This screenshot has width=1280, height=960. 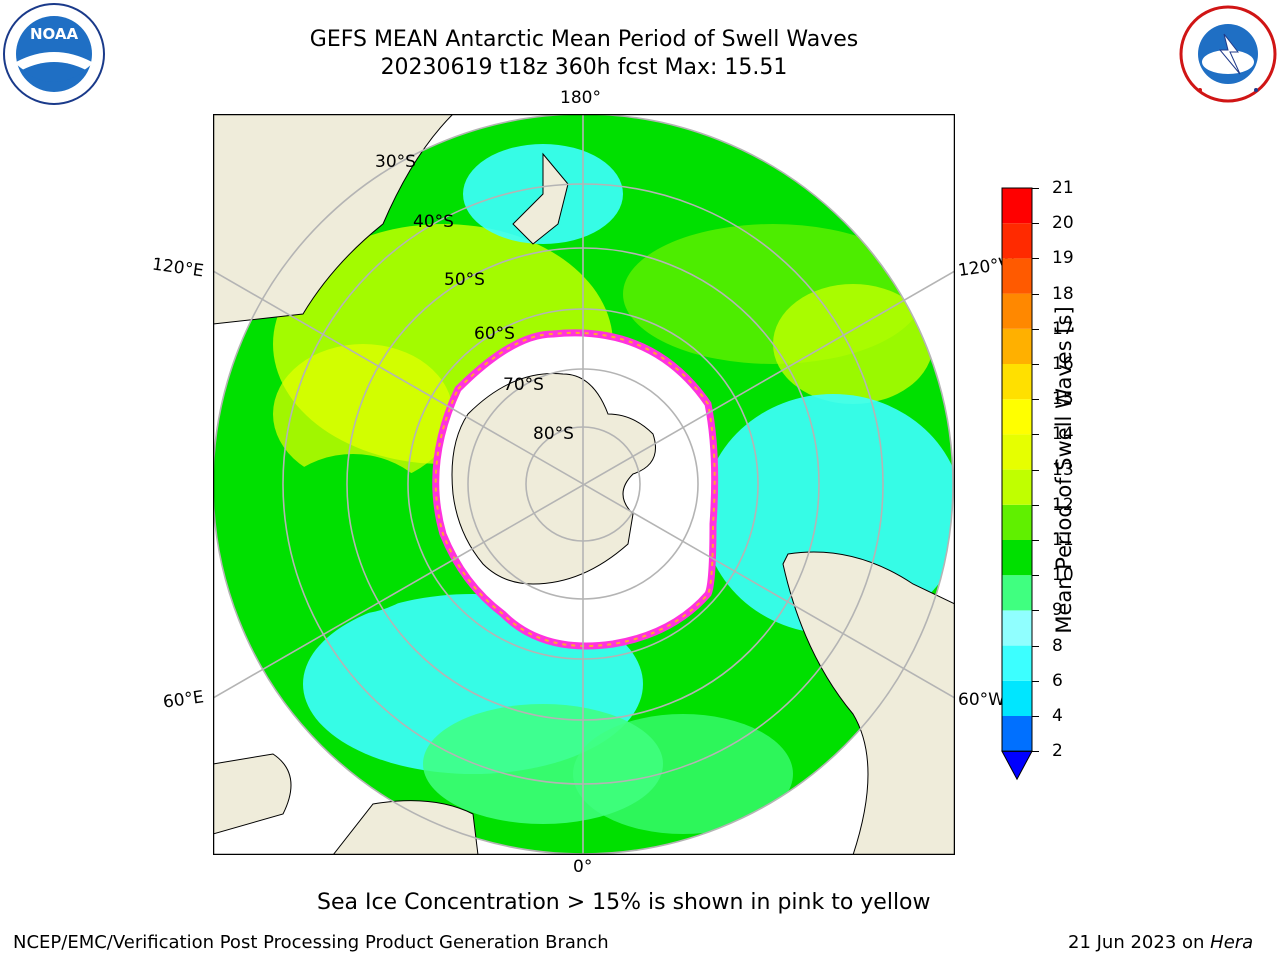 I want to click on colorbar-tick-label: 11, so click(x=1063, y=540).